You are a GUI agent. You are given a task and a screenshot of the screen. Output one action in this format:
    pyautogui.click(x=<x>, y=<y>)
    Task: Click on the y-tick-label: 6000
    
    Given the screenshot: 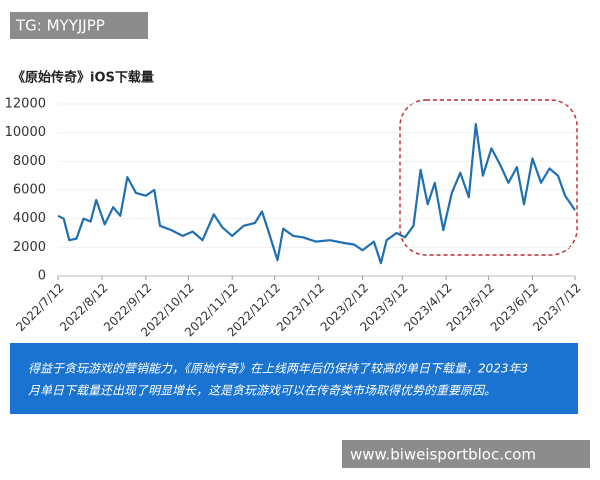 What is the action you would take?
    pyautogui.click(x=29, y=190)
    